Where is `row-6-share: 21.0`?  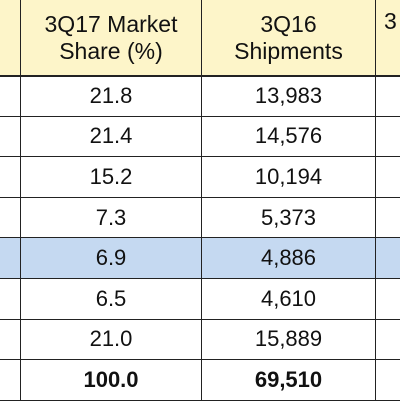 row-6-share: 21.0 is located at coordinates (111, 339).